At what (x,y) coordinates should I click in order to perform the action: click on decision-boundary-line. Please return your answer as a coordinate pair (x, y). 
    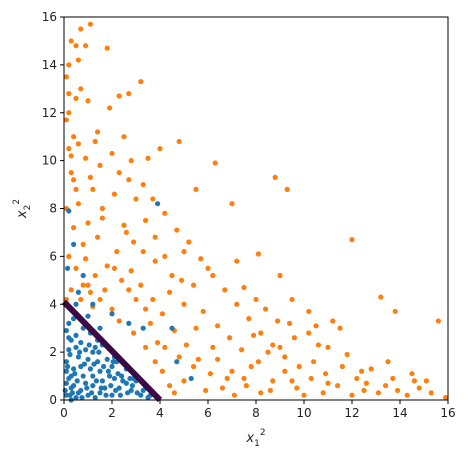
    Looking at the image, I should click on (112, 351).